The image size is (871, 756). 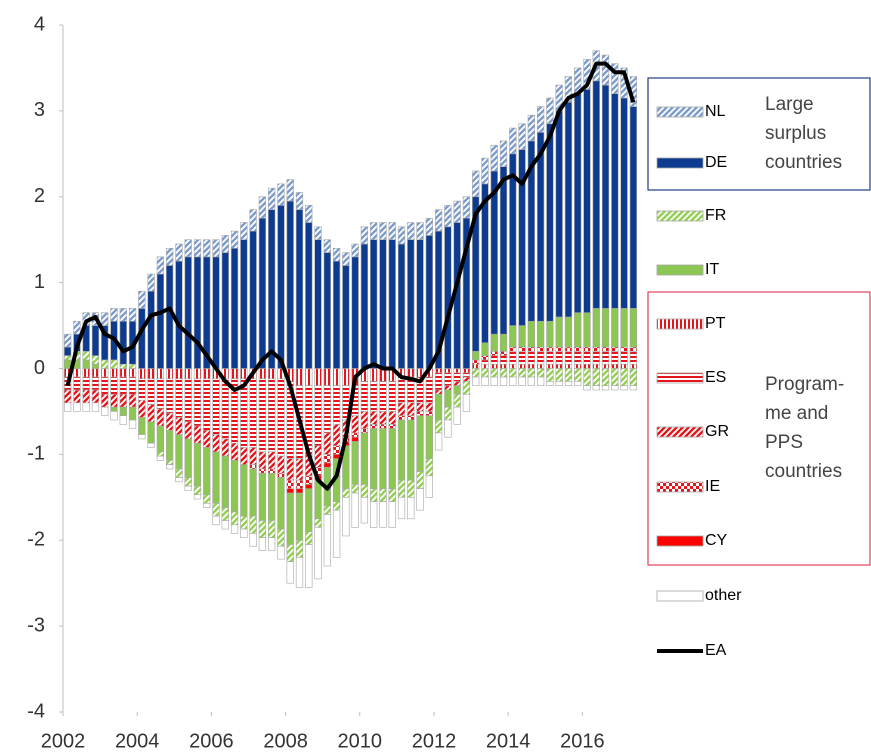 What do you see at coordinates (36, 454) in the screenshot?
I see `y-tick-label: -1` at bounding box center [36, 454].